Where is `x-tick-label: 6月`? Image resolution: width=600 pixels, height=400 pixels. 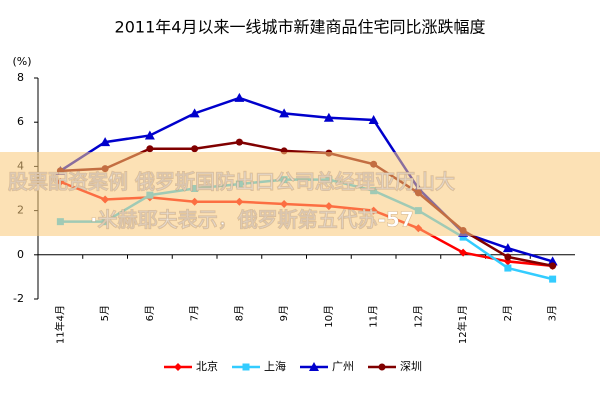
x-tick-label: 6月 is located at coordinates (150, 313).